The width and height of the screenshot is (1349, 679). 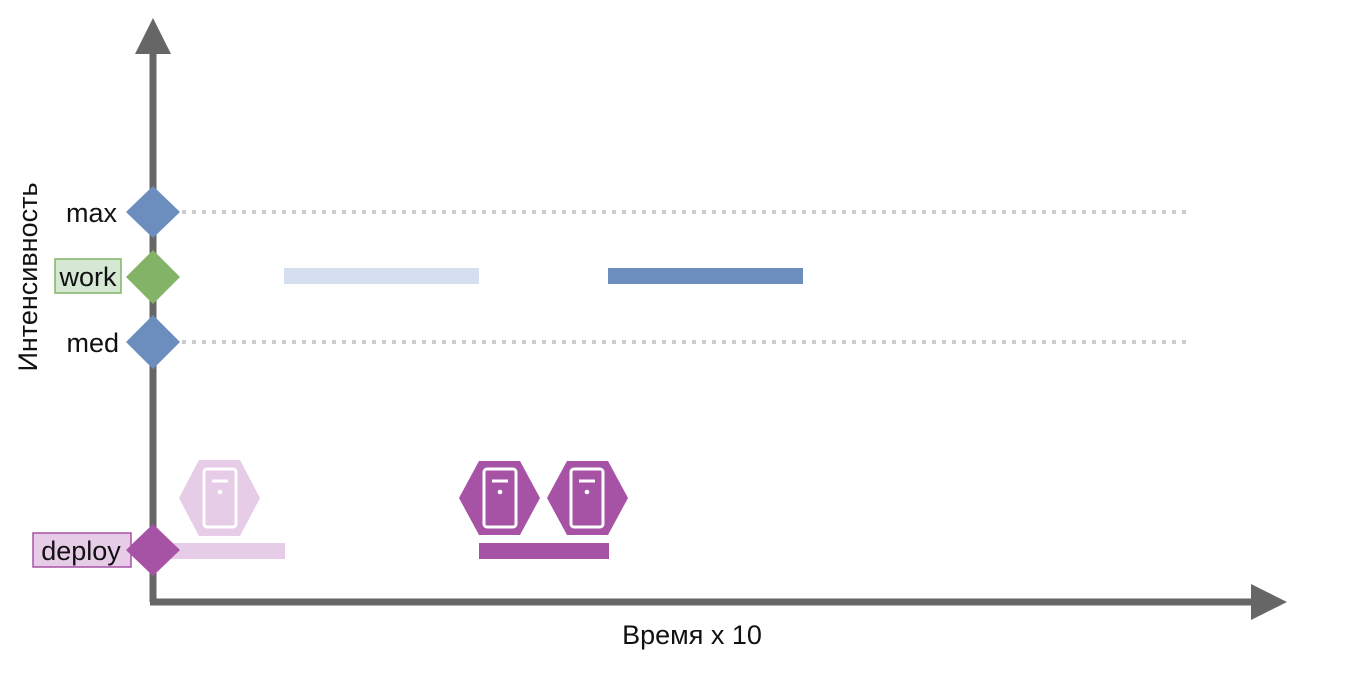 What do you see at coordinates (81, 551) in the screenshot?
I see `deploy-label: deploy` at bounding box center [81, 551].